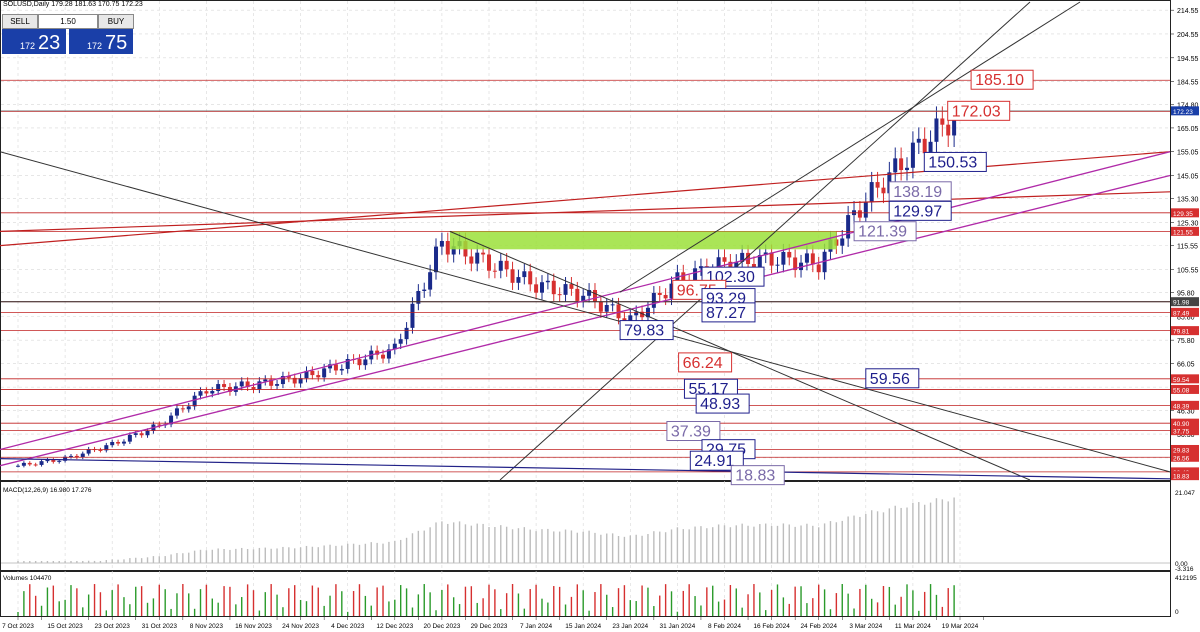  I want to click on lot-size-input: 1.50, so click(68, 21).